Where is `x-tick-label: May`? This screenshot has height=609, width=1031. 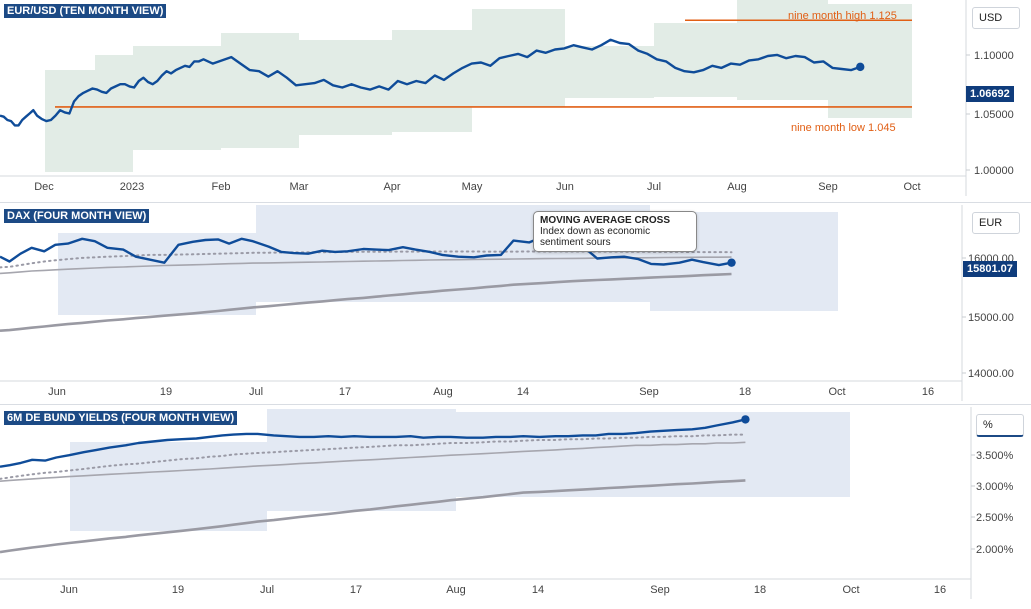 x-tick-label: May is located at coordinates (472, 187).